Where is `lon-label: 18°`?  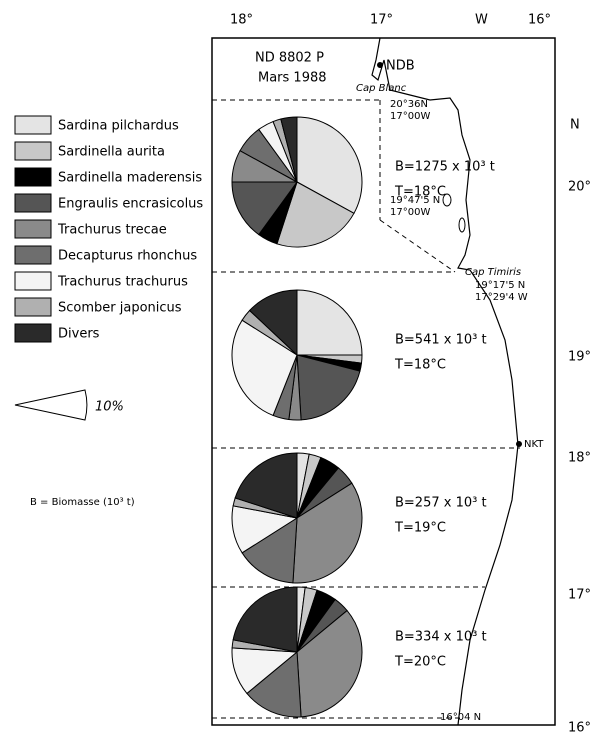
lon-label: 18° is located at coordinates (241, 20).